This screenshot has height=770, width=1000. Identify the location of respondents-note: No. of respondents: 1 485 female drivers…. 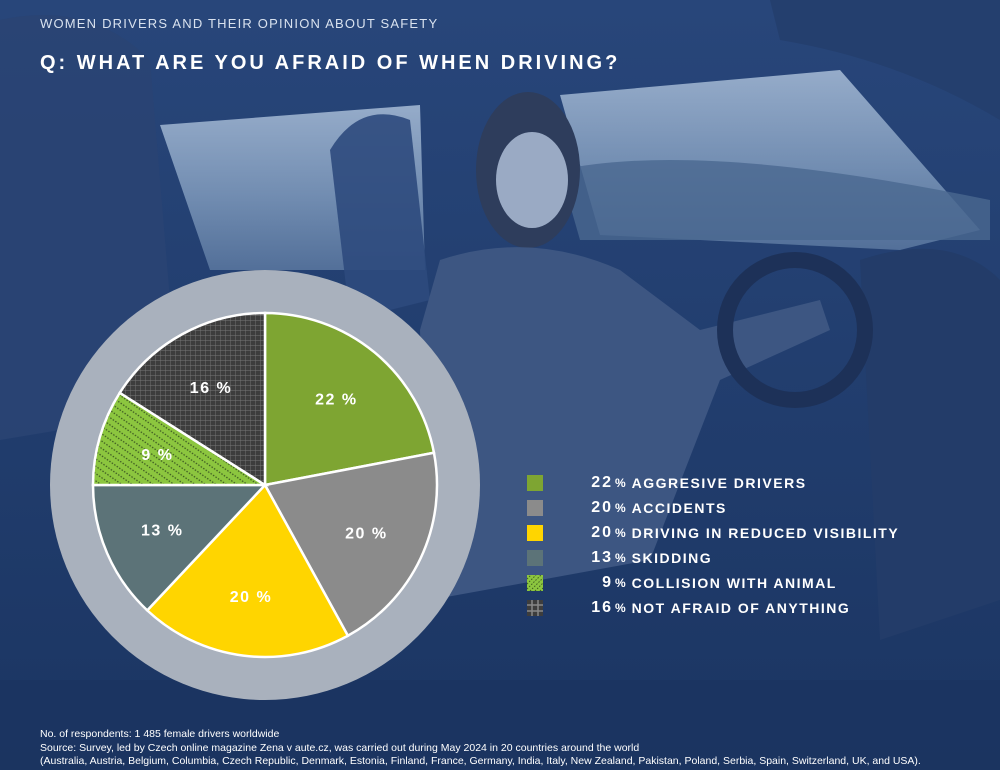
(160, 734).